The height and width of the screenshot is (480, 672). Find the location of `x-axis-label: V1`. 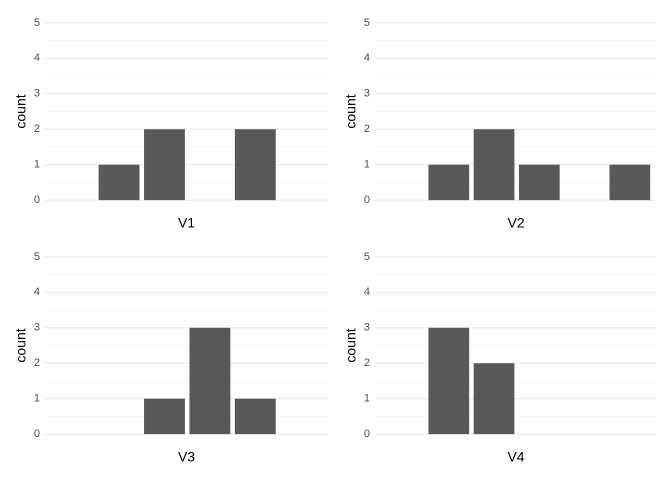

x-axis-label: V1 is located at coordinates (186, 223).